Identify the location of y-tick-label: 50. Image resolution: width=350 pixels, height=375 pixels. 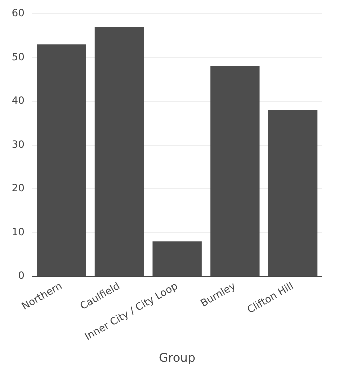
(18, 58).